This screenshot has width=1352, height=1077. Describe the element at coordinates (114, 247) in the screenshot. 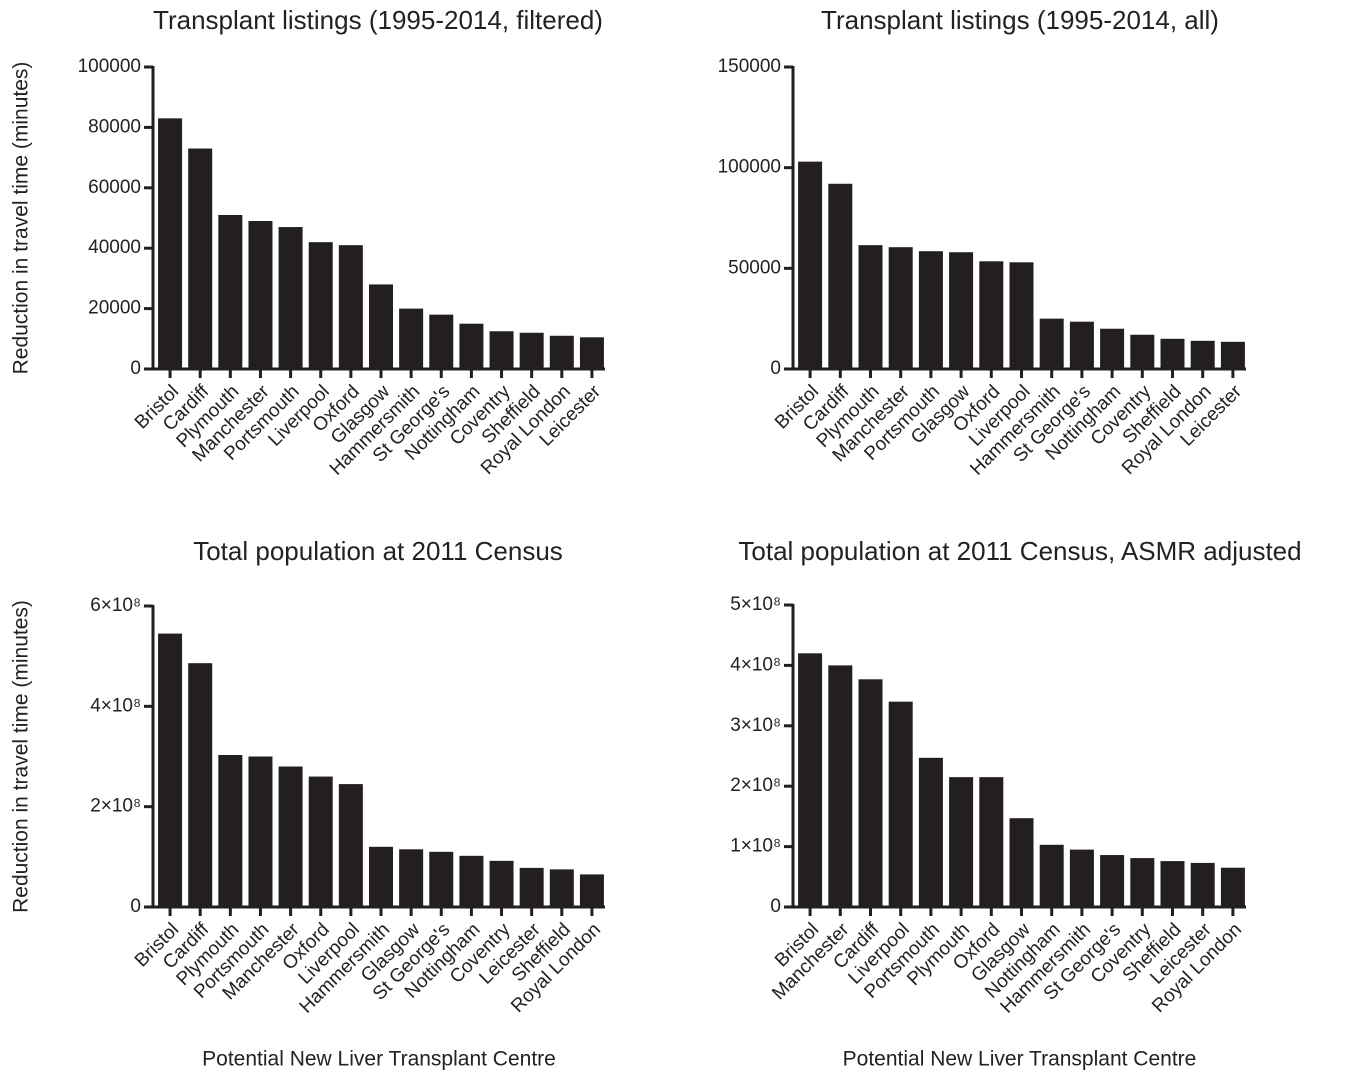

I see `y-tick-label: 40000` at that location.